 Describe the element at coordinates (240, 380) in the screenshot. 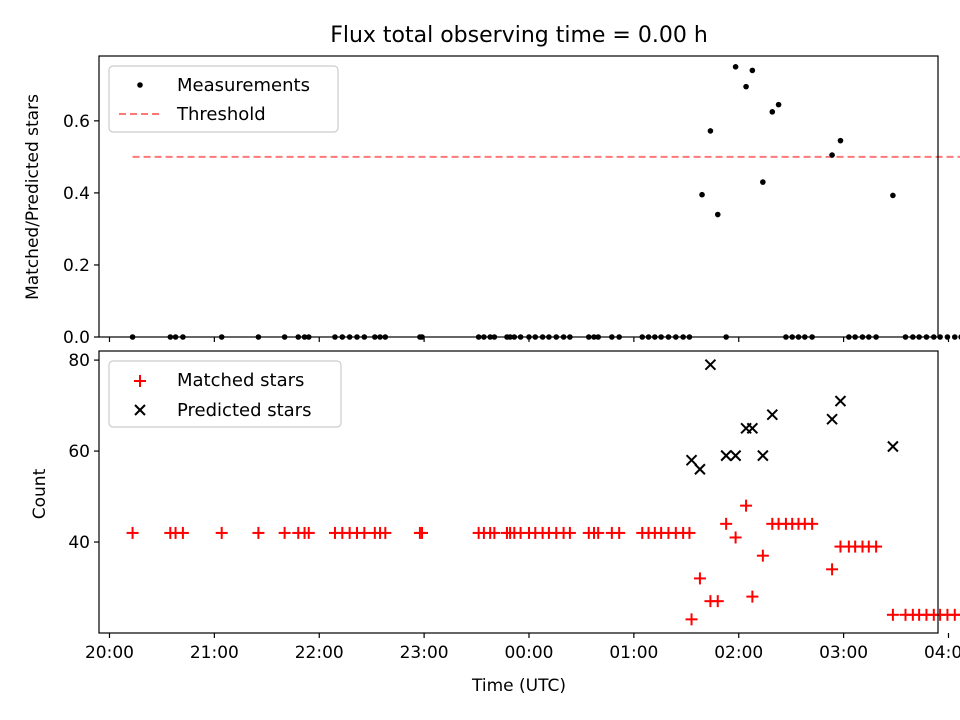

I see `legend-matched-label: Matched stars` at that location.